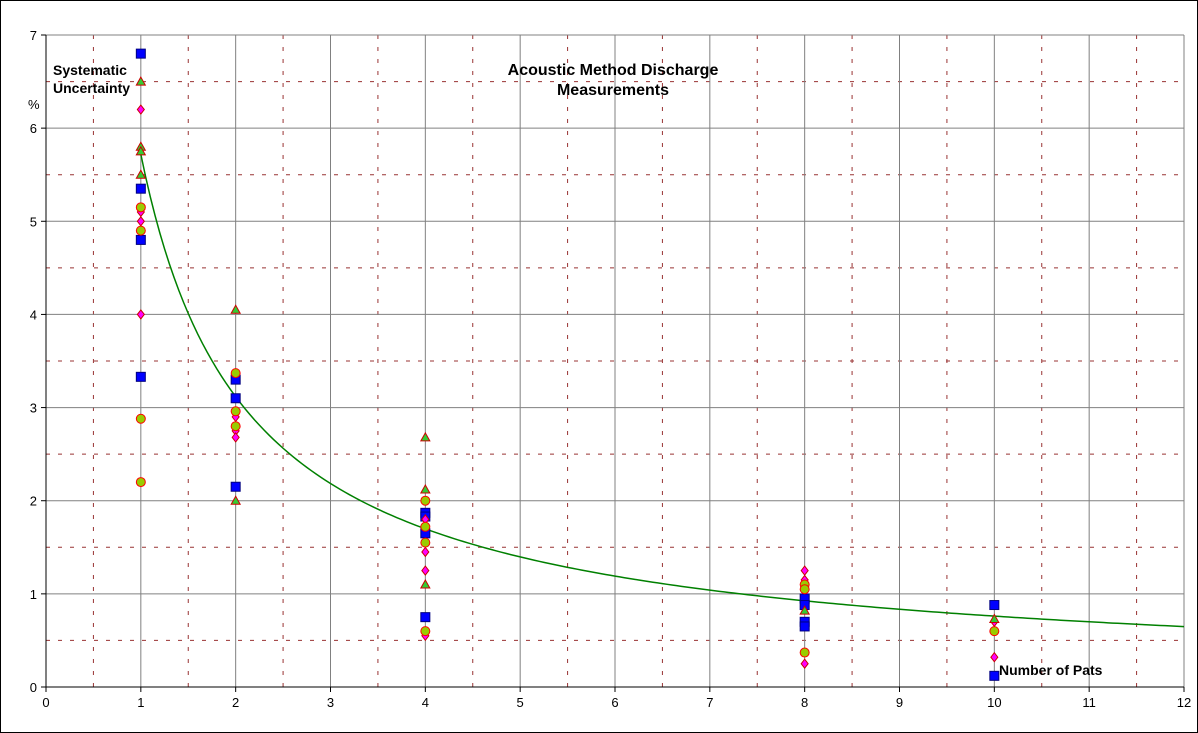 This screenshot has height=733, width=1198. I want to click on x-axis-title: Number of Pats, so click(1051, 670).